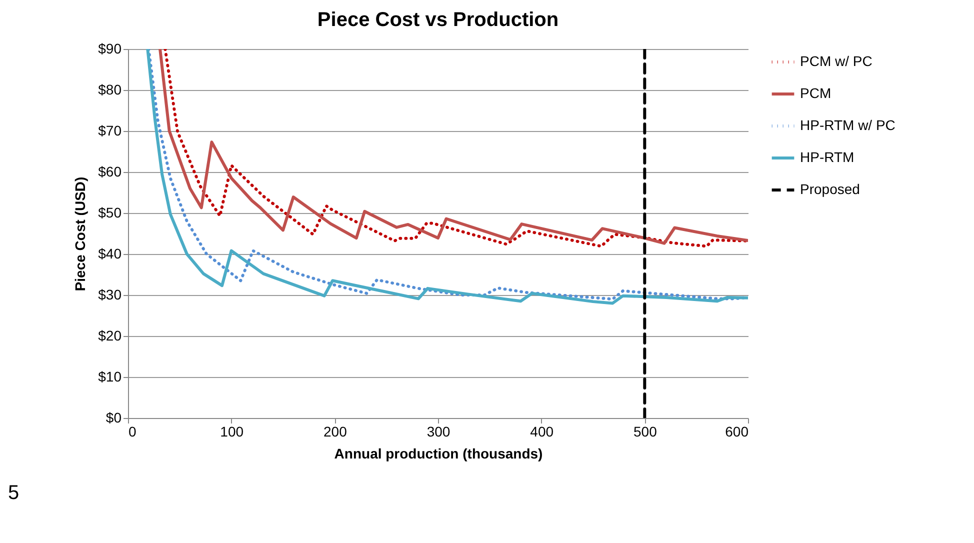  Describe the element at coordinates (438, 432) in the screenshot. I see `x-tick-label: 300` at that location.